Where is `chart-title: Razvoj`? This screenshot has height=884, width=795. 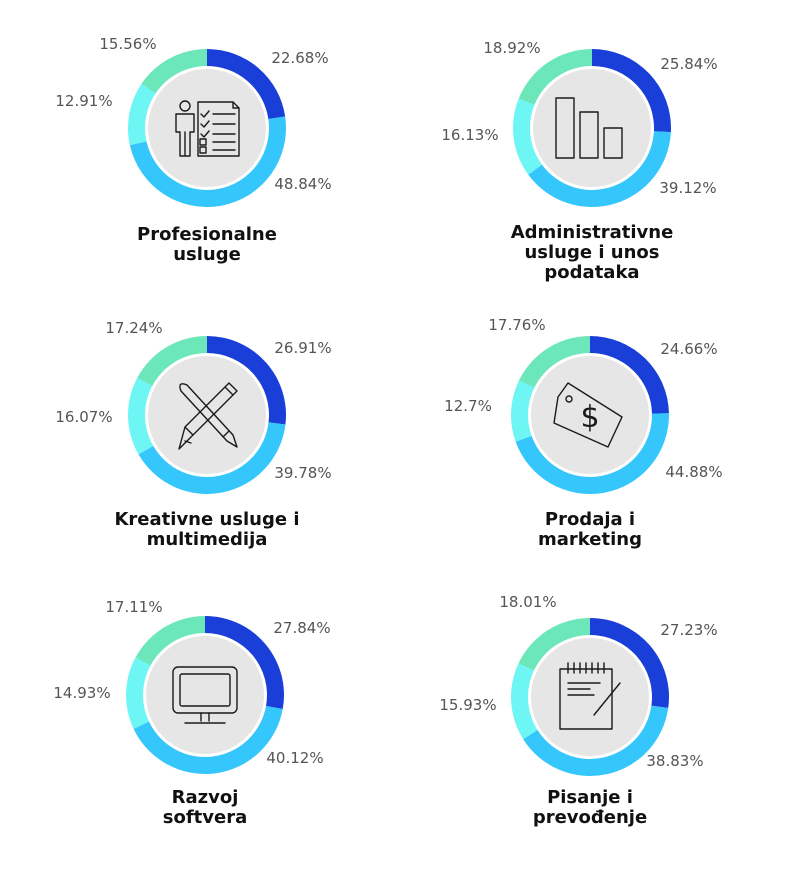
chart-title: Razvoj is located at coordinates (205, 797).